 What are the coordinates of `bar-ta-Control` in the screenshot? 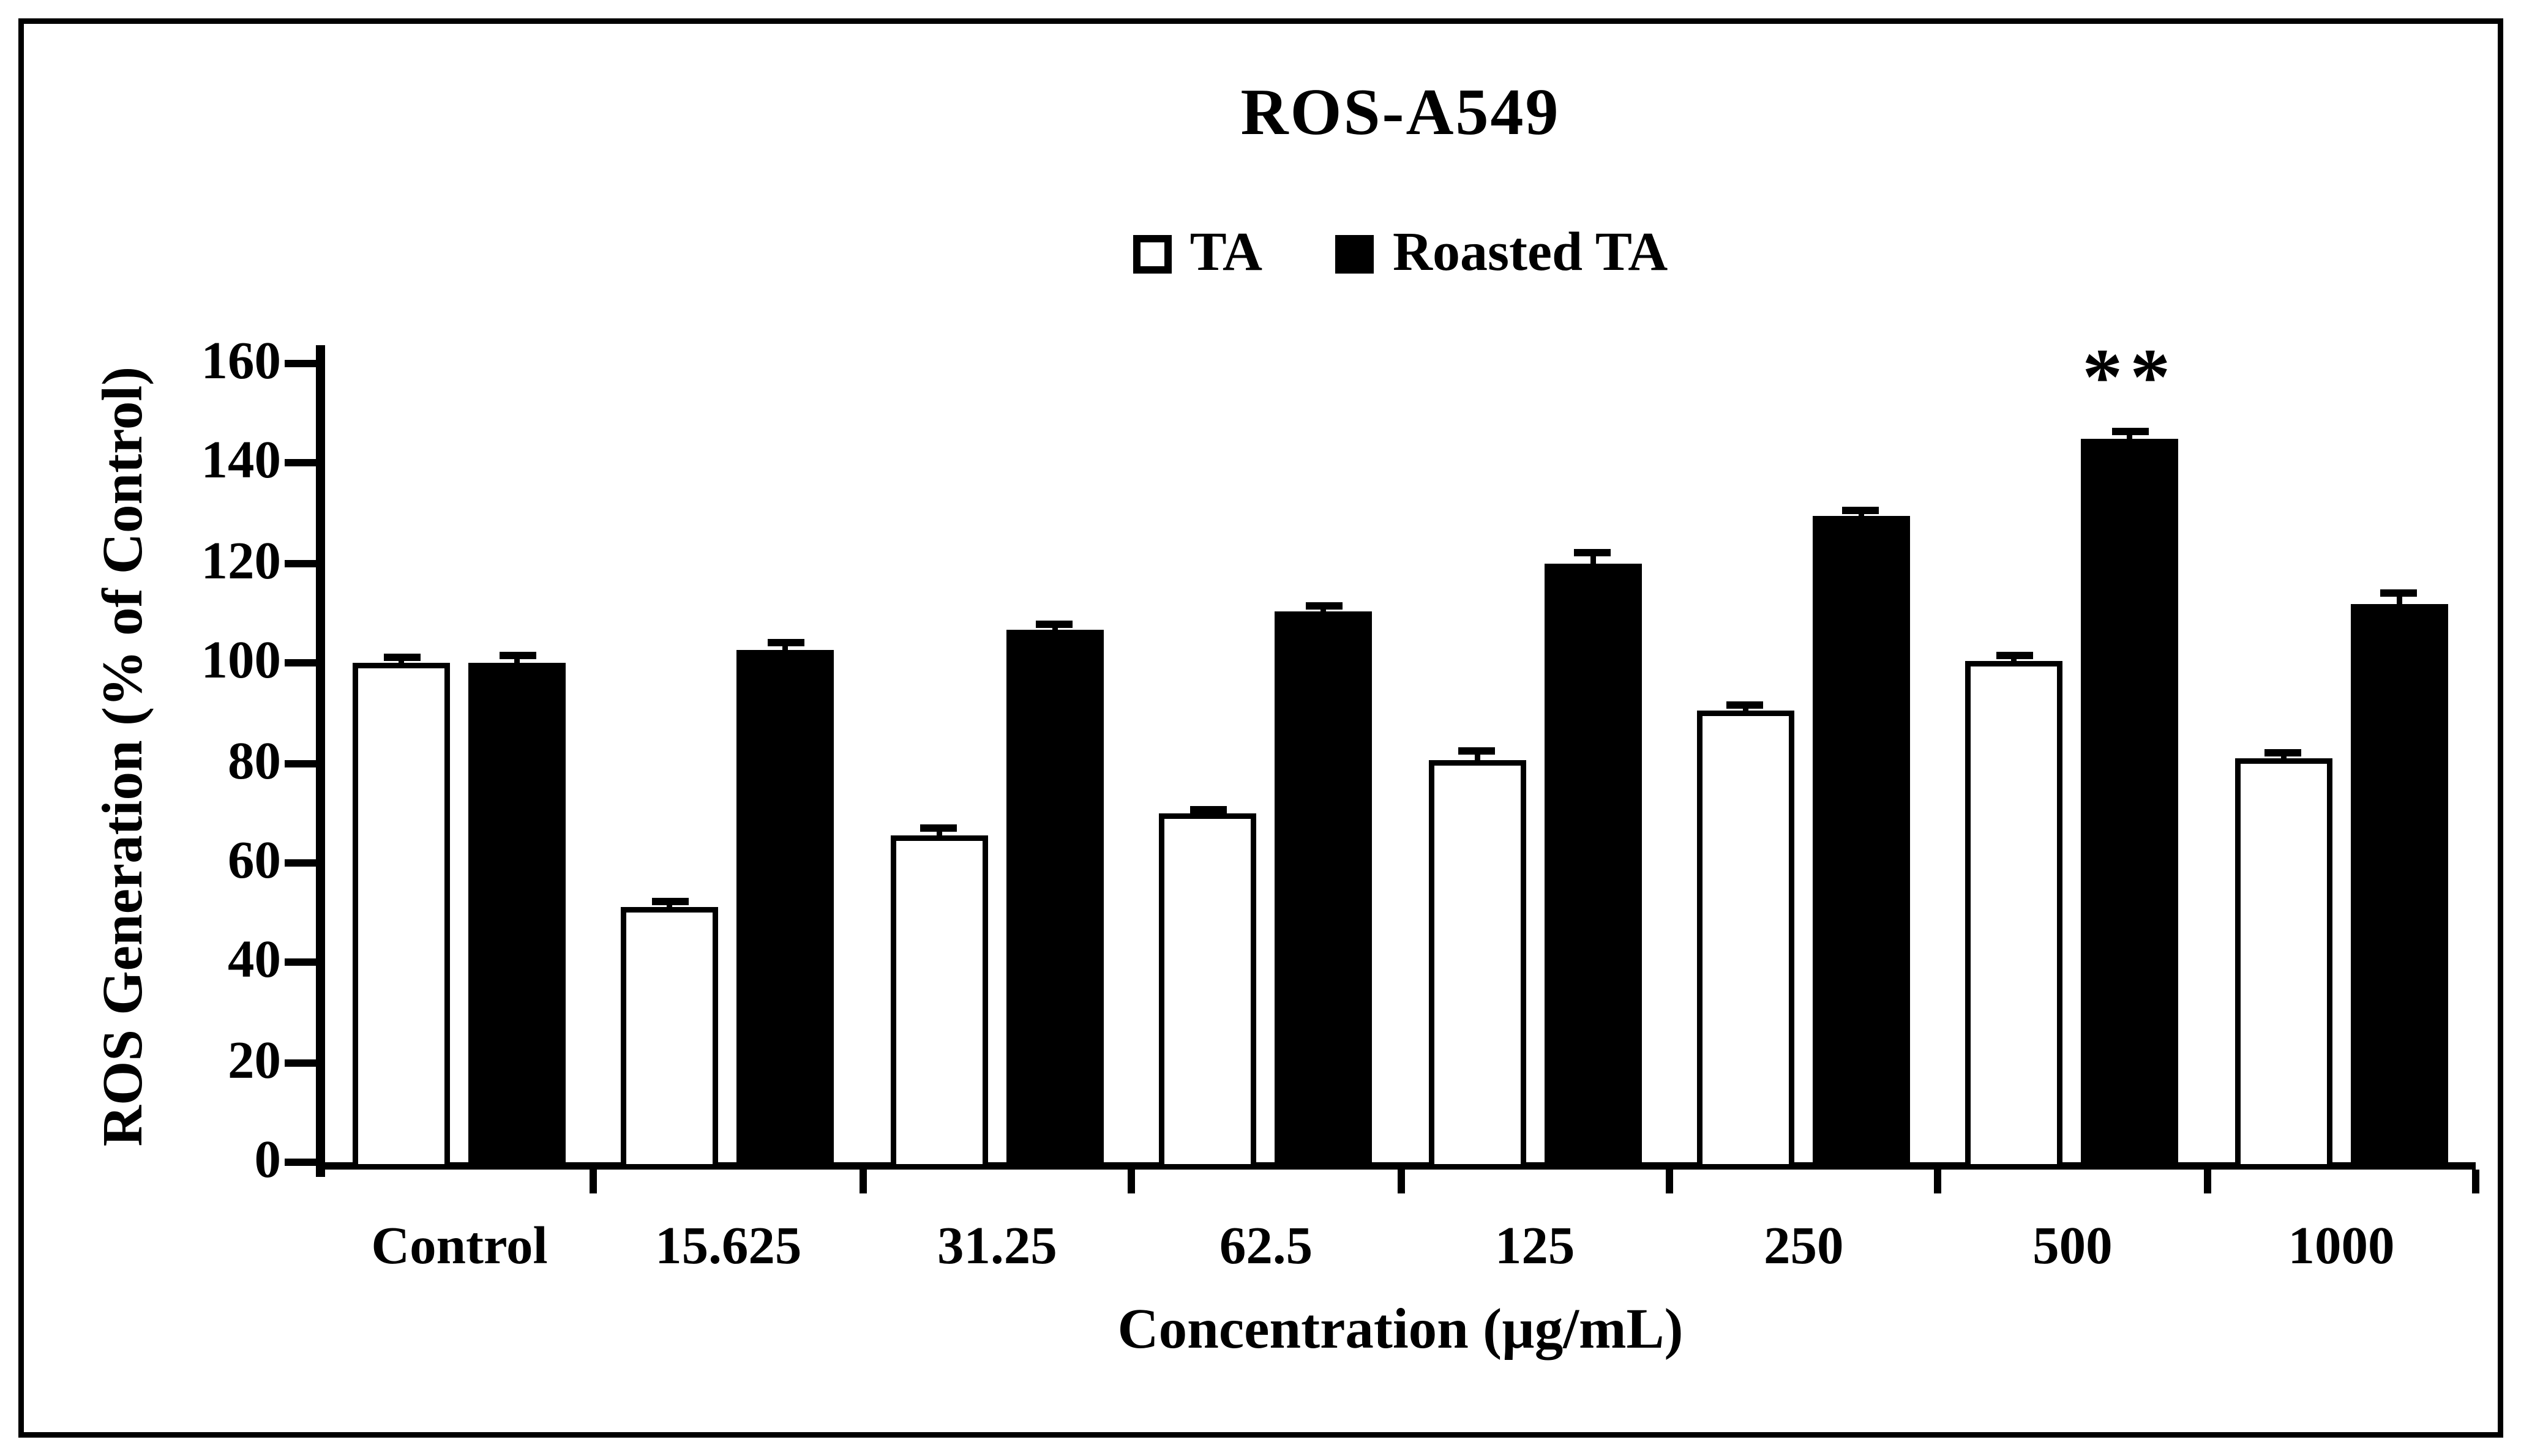 It's located at (401, 917).